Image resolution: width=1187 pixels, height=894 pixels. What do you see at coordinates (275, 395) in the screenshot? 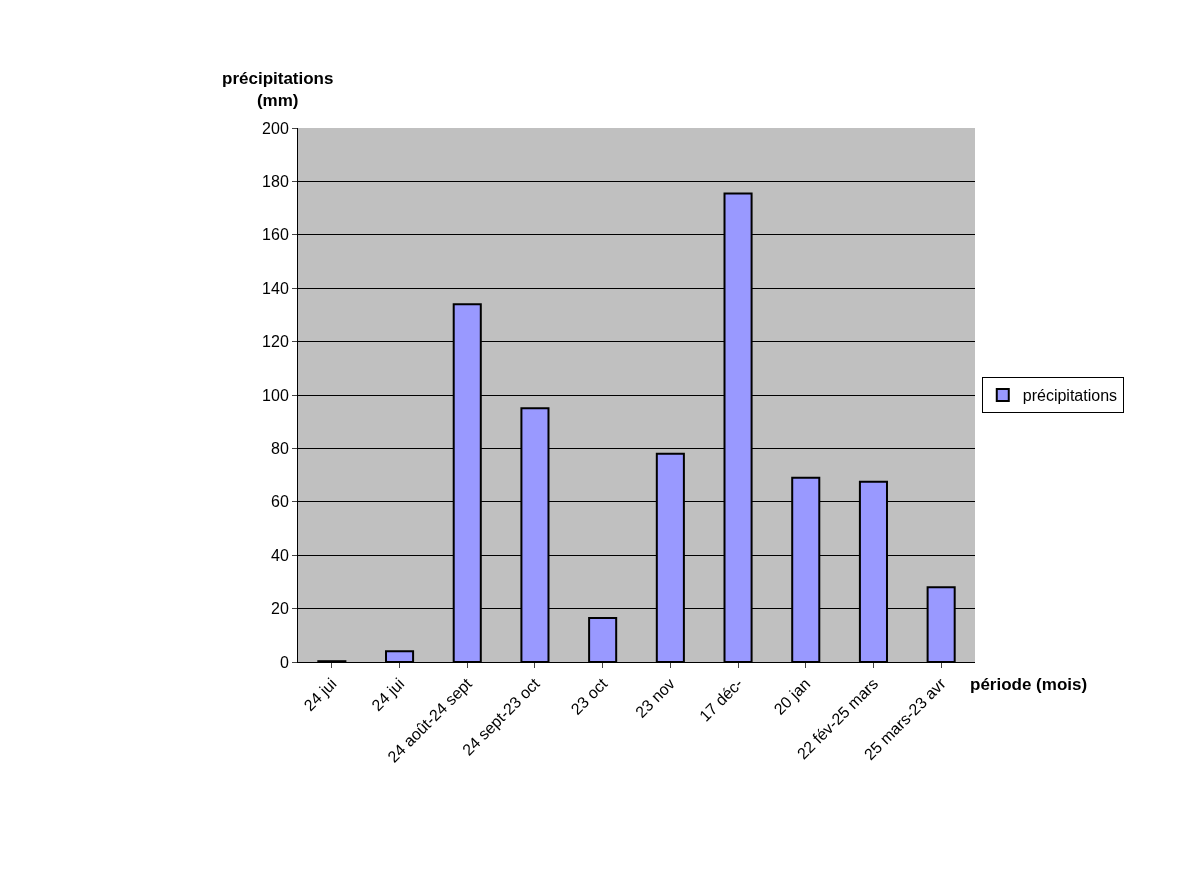
I see `y-tick-label: 100` at bounding box center [275, 395].